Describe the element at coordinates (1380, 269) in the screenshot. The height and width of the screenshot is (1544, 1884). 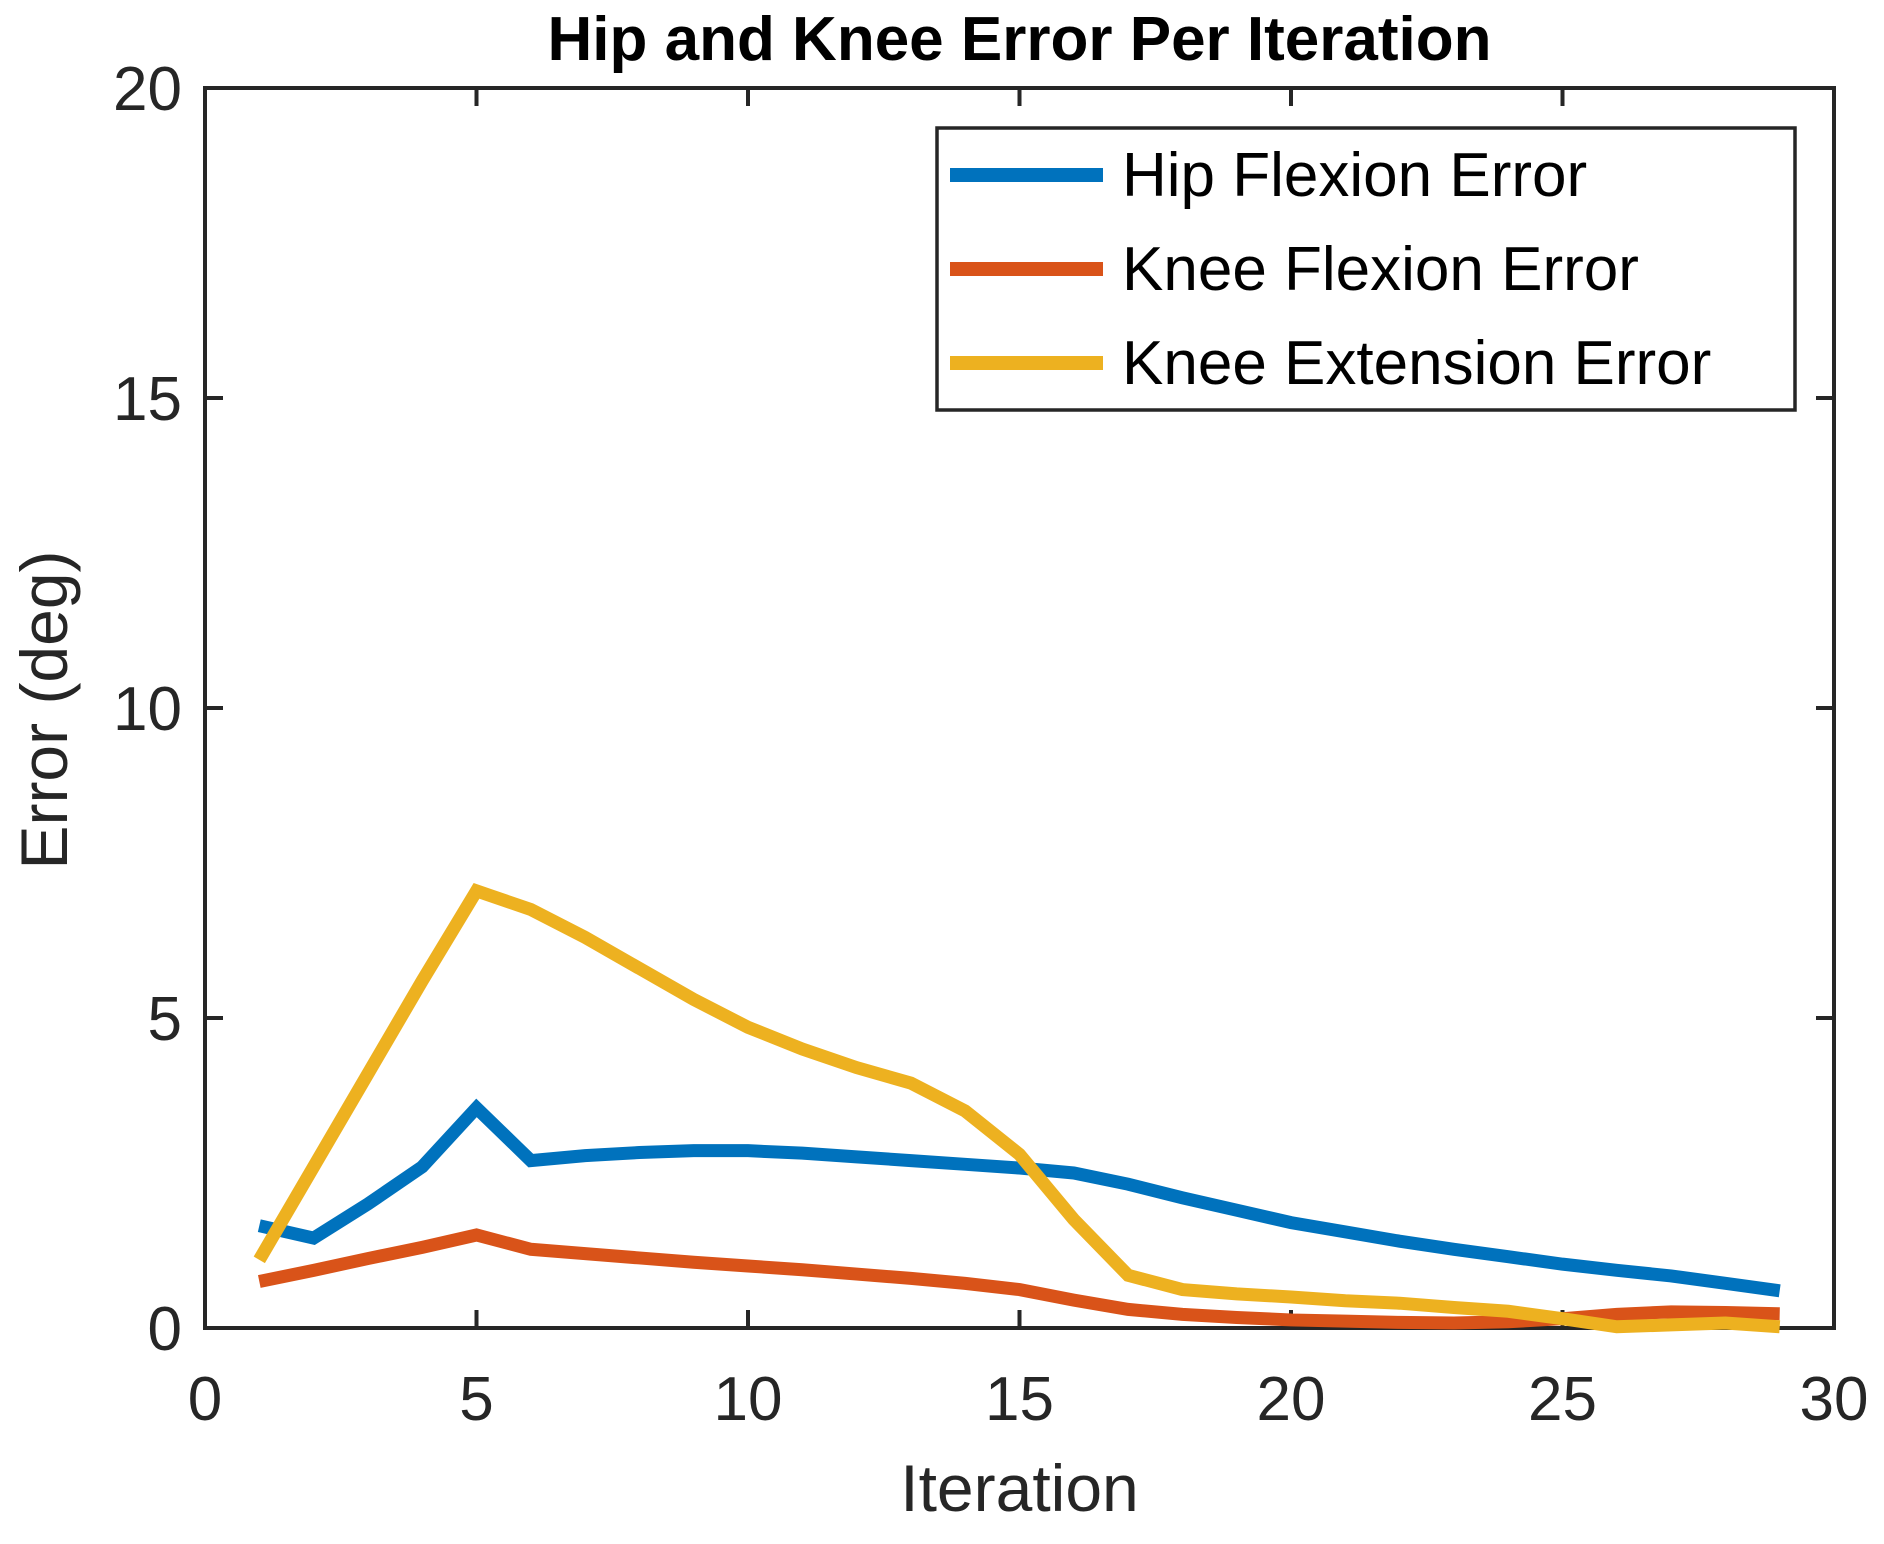
I see `legend-label-knee-flexion-error: Knee Flexion Error` at that location.